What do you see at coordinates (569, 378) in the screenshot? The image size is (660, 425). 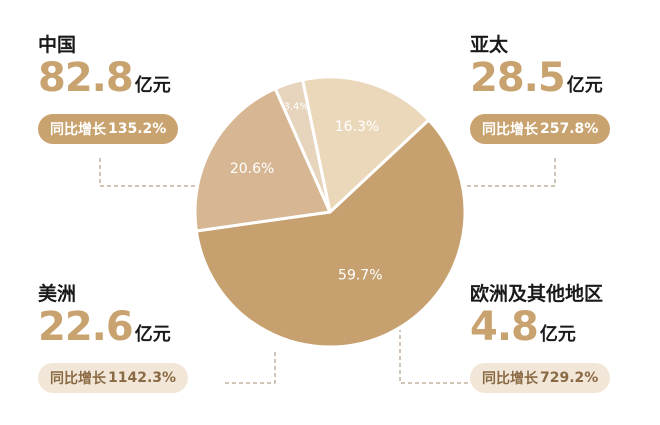 I see `growth-value-europe-other: 729.2%` at bounding box center [569, 378].